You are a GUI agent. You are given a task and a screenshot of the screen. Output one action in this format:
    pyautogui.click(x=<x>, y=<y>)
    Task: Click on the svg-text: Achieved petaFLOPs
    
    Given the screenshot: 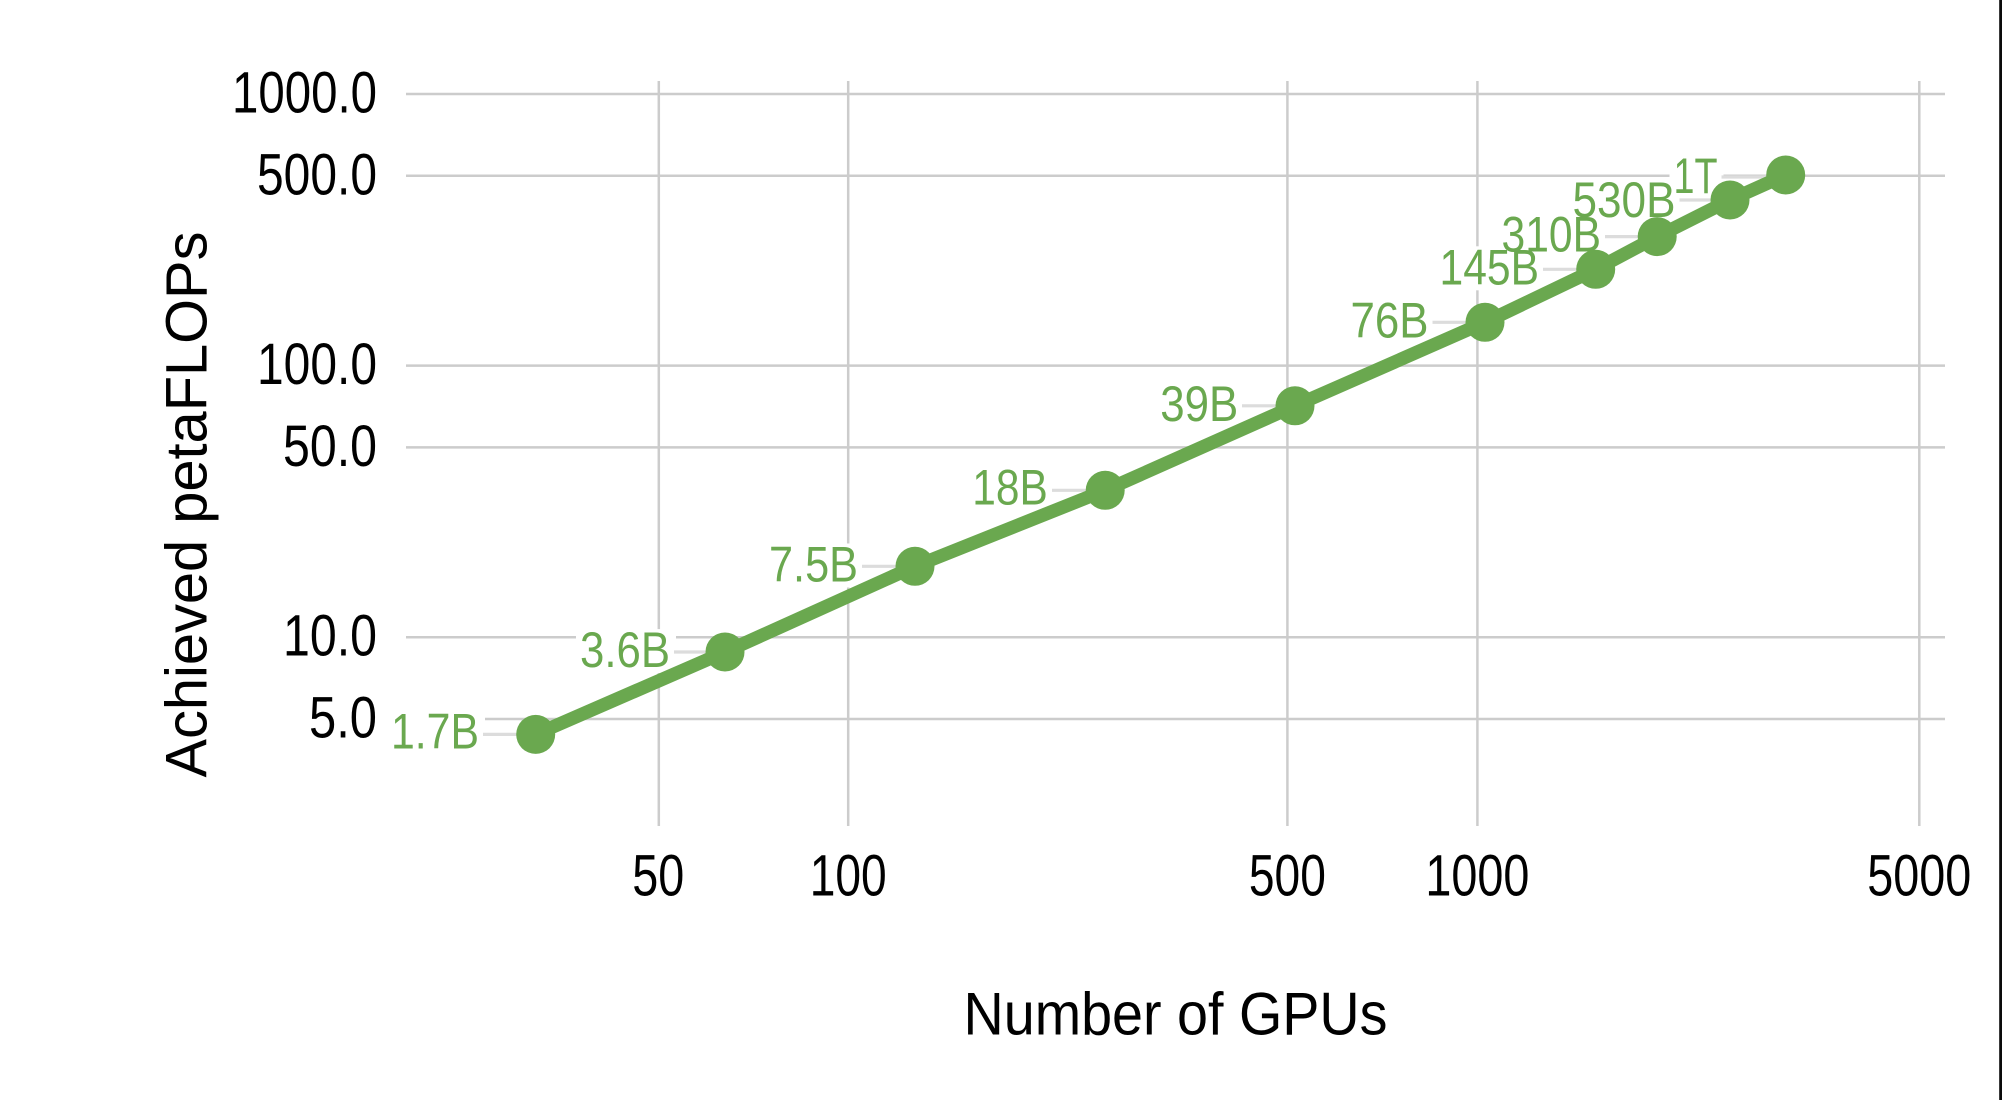 What is the action you would take?
    pyautogui.click(x=187, y=505)
    